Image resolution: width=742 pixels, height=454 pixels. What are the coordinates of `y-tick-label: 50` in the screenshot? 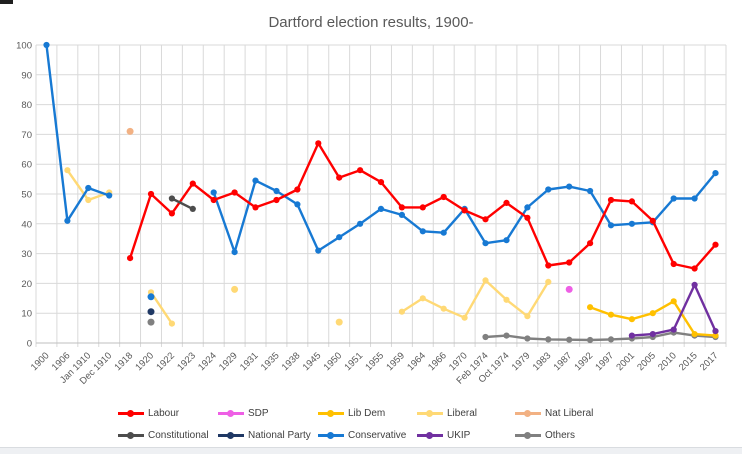 It's located at (26, 195).